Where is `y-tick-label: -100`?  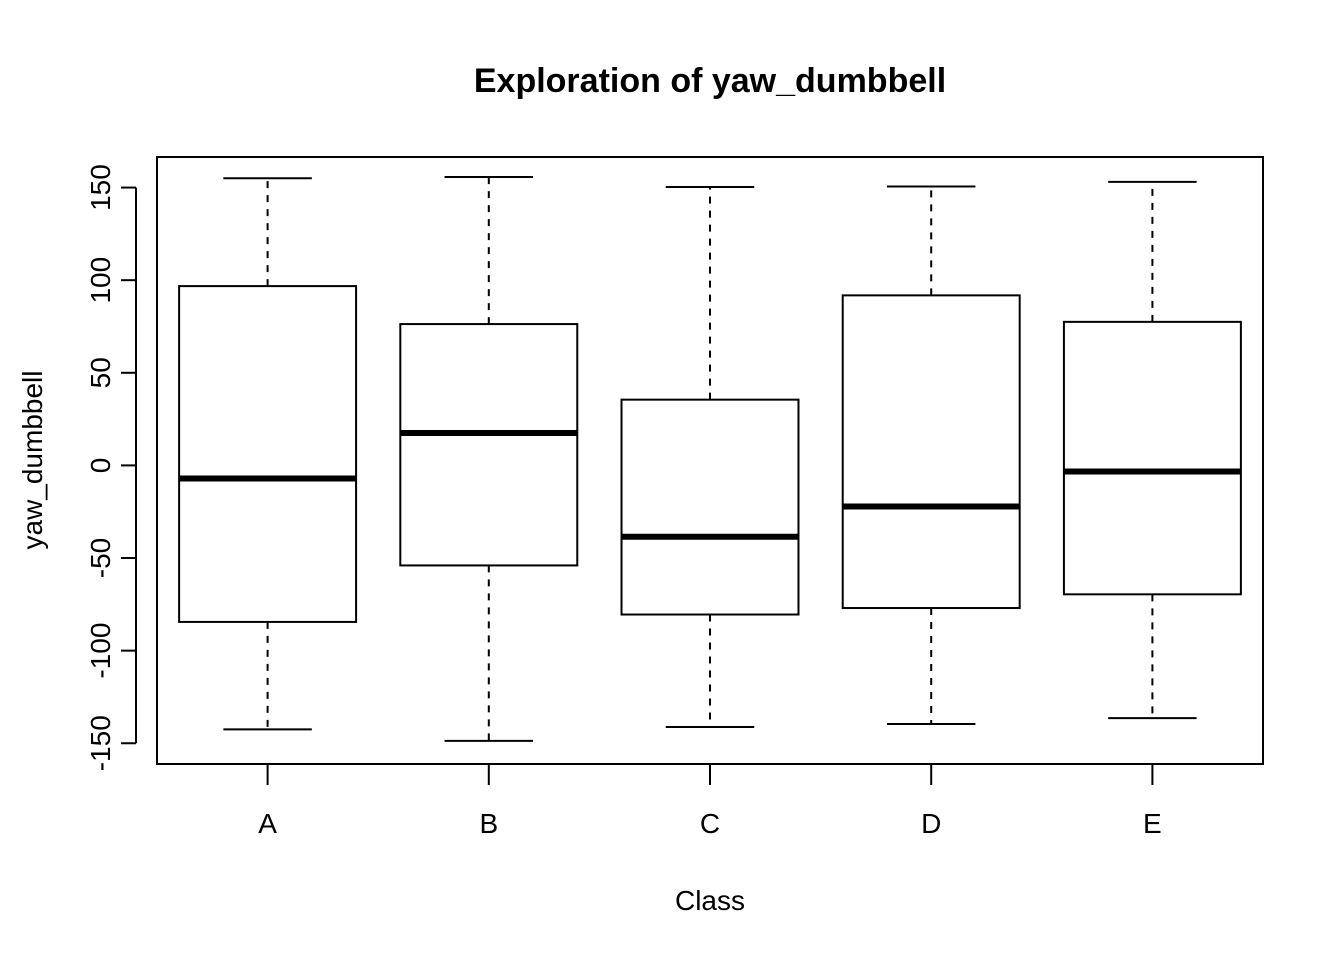 y-tick-label: -100 is located at coordinates (100, 651).